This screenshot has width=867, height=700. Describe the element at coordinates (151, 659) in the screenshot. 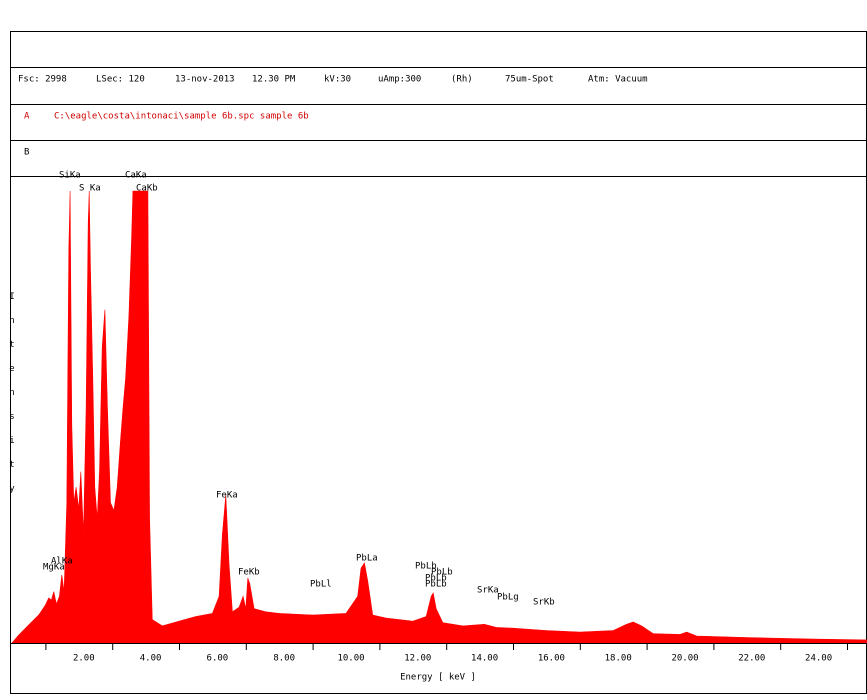

I see `x-tick-label: 4.00` at that location.